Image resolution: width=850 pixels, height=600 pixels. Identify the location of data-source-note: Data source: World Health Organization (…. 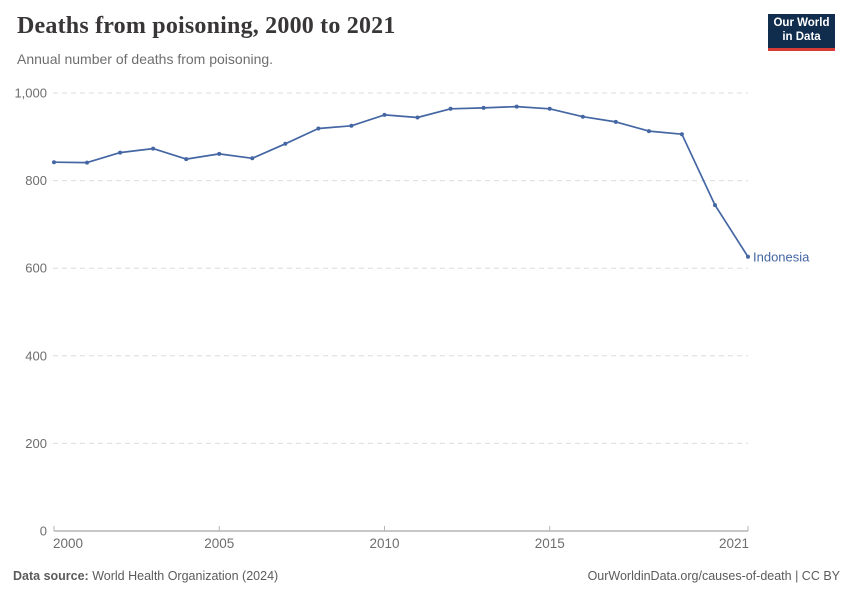
(145, 576).